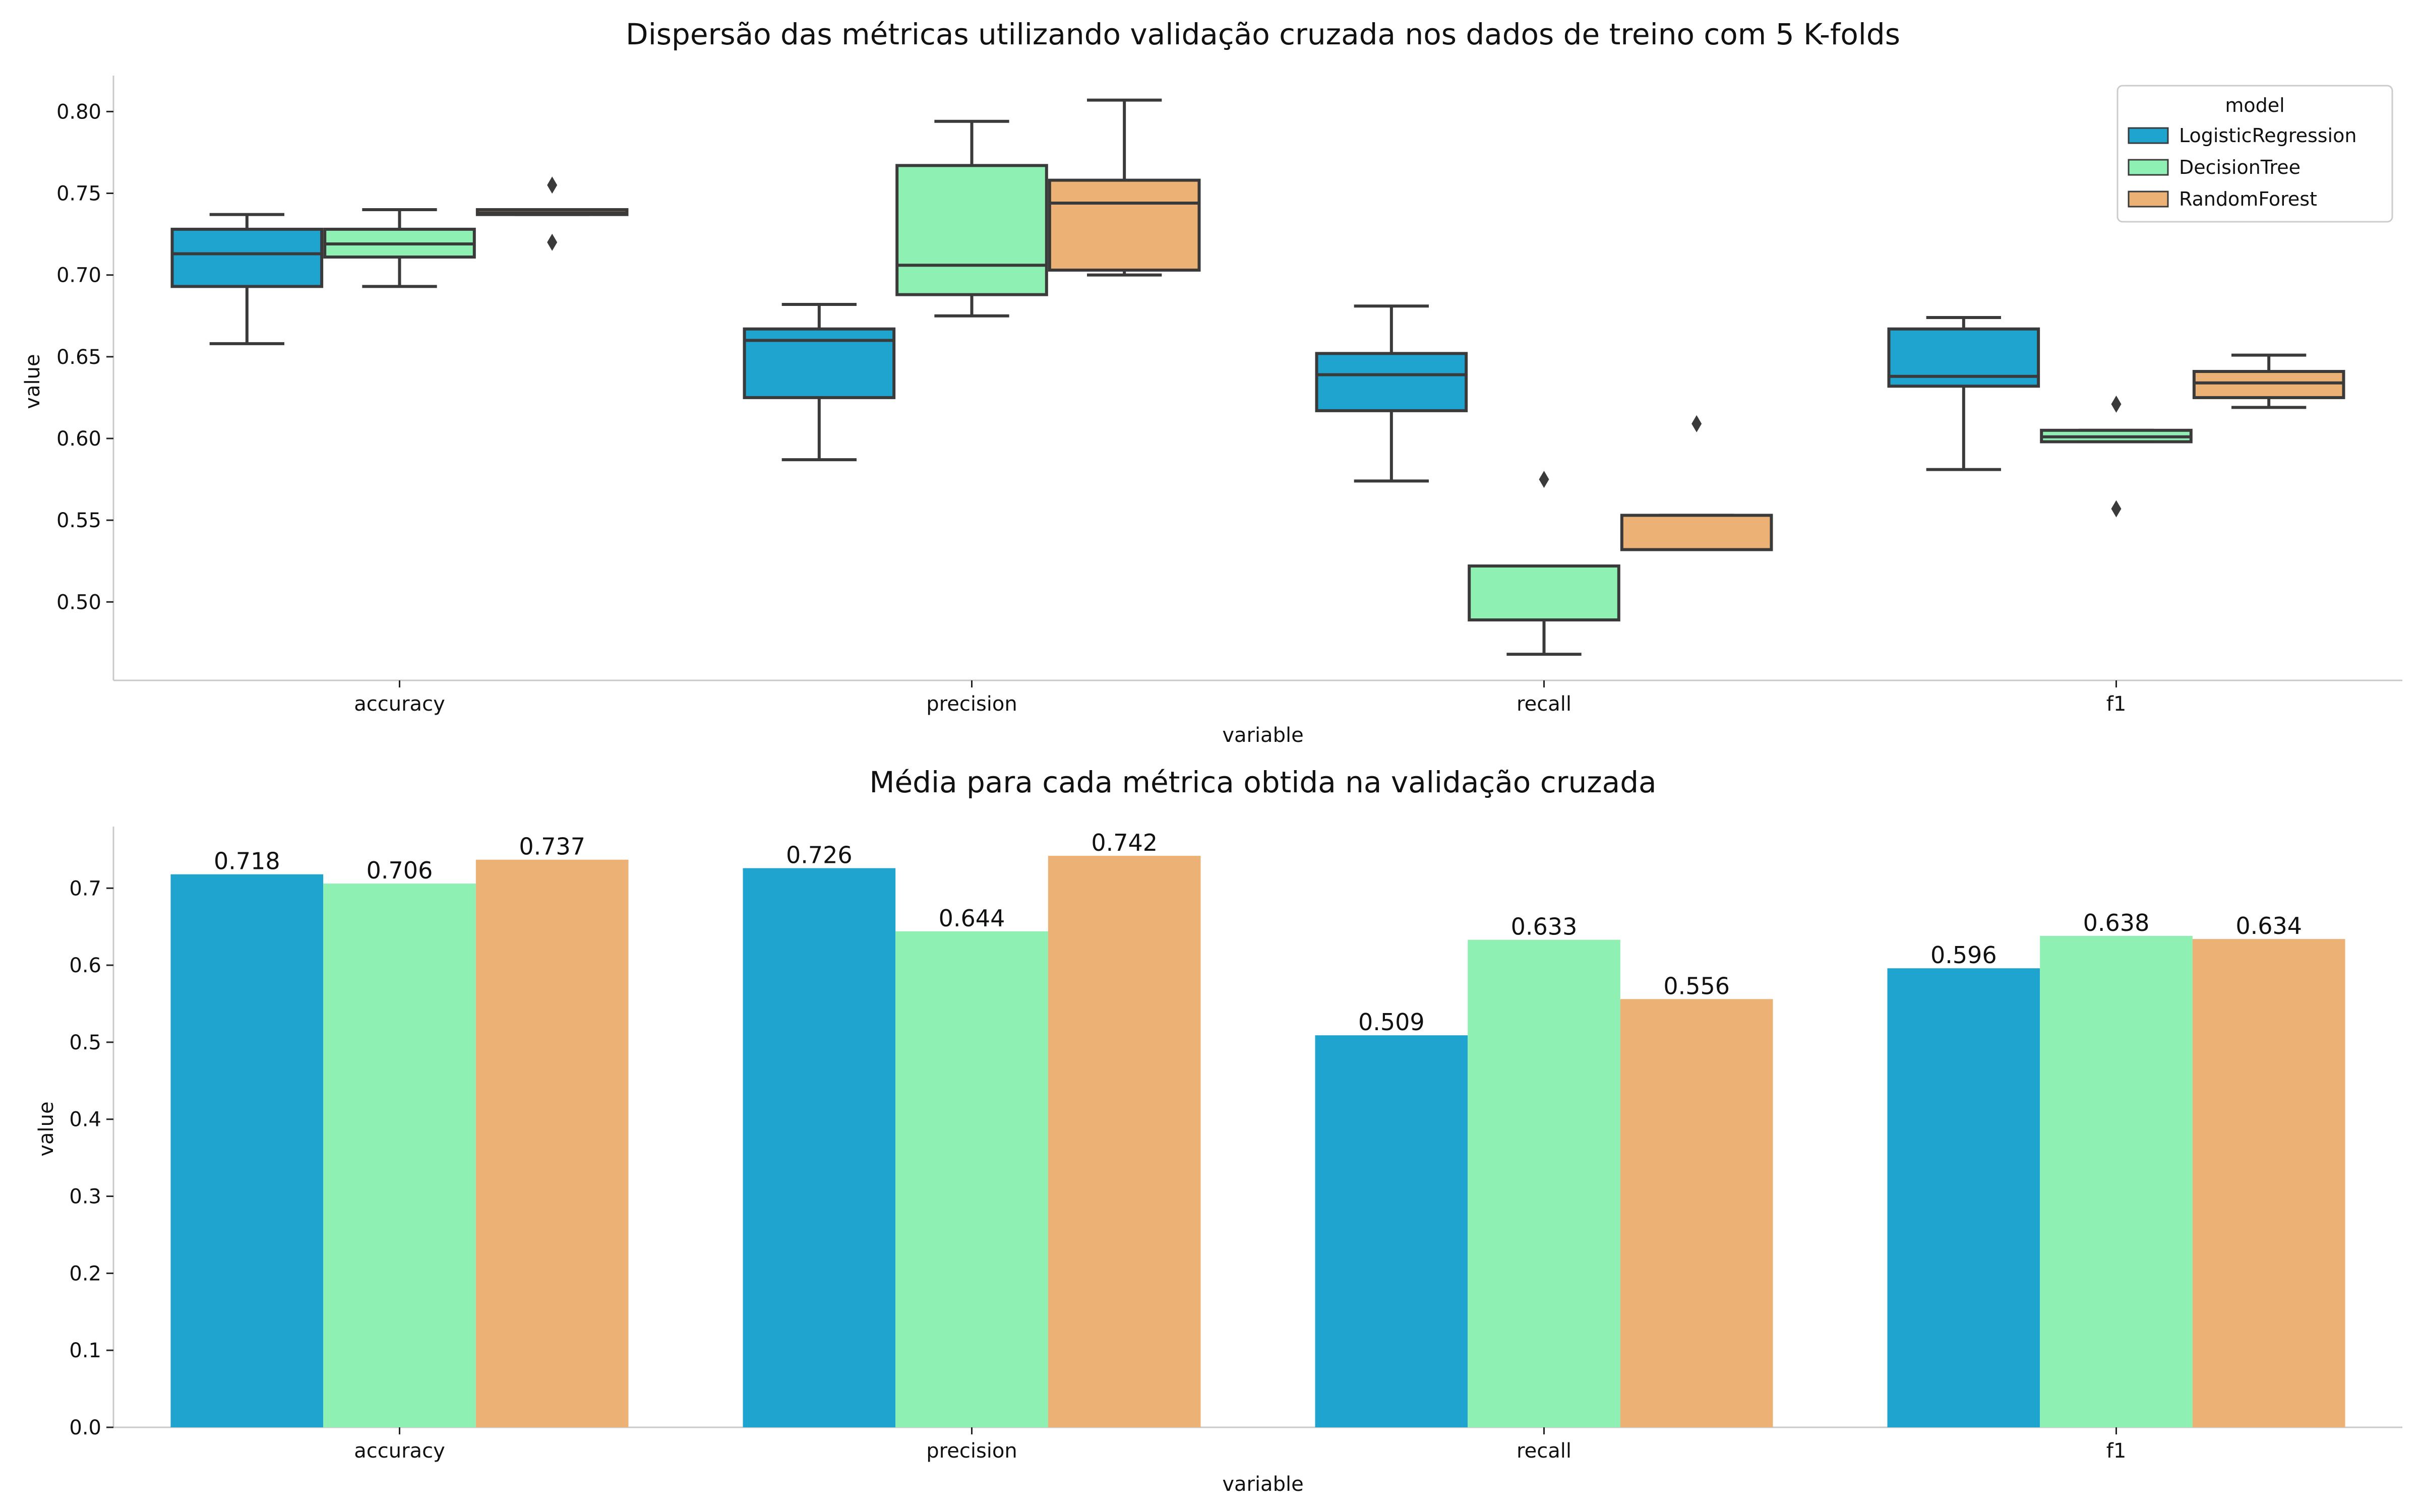 This screenshot has height=1512, width=2420. What do you see at coordinates (971, 1451) in the screenshot?
I see `bar-chart-x-tick-label-precision: precision` at bounding box center [971, 1451].